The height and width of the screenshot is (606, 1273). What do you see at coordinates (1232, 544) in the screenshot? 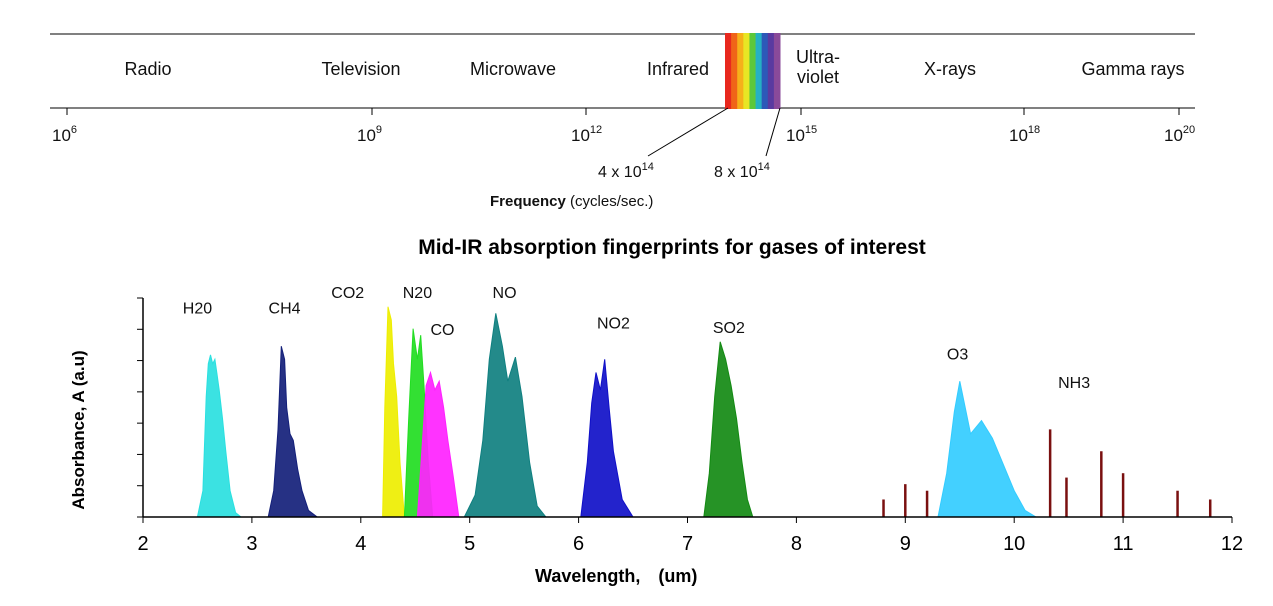
I see `x-tick-label: 12` at bounding box center [1232, 544].